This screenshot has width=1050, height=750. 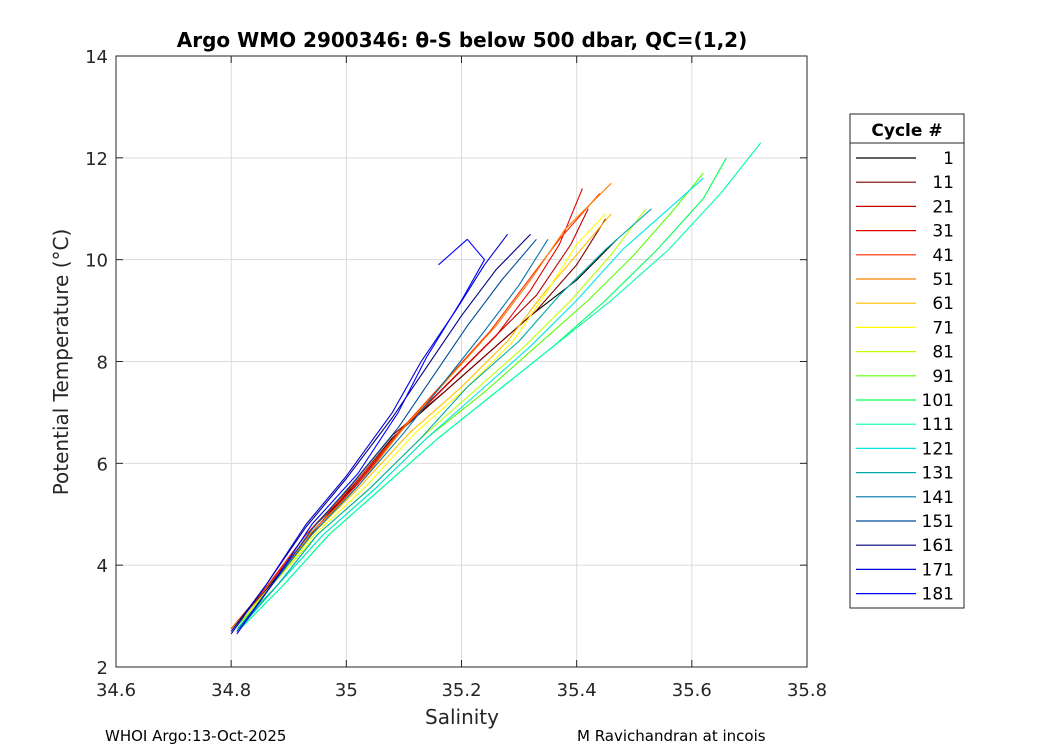 What do you see at coordinates (943, 207) in the screenshot?
I see `legend-label: 21` at bounding box center [943, 207].